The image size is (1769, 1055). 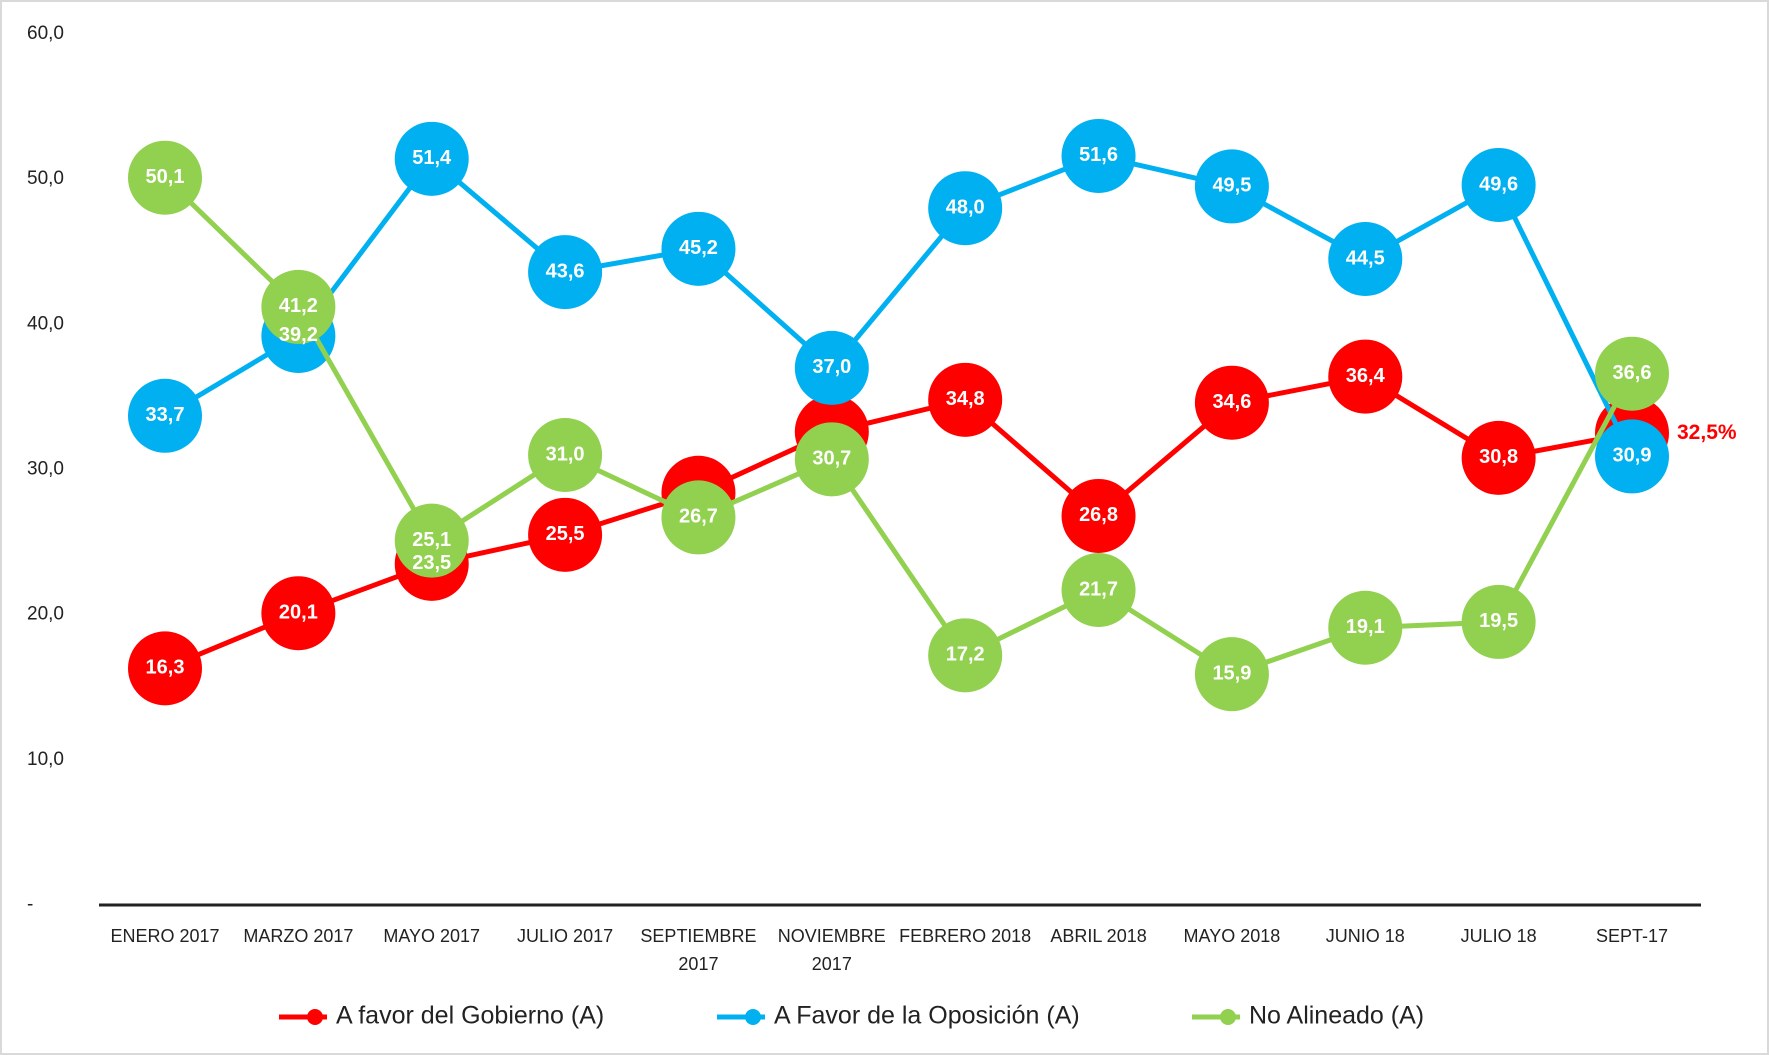 What do you see at coordinates (45, 323) in the screenshot?
I see `y-tick-label: 40,0` at bounding box center [45, 323].